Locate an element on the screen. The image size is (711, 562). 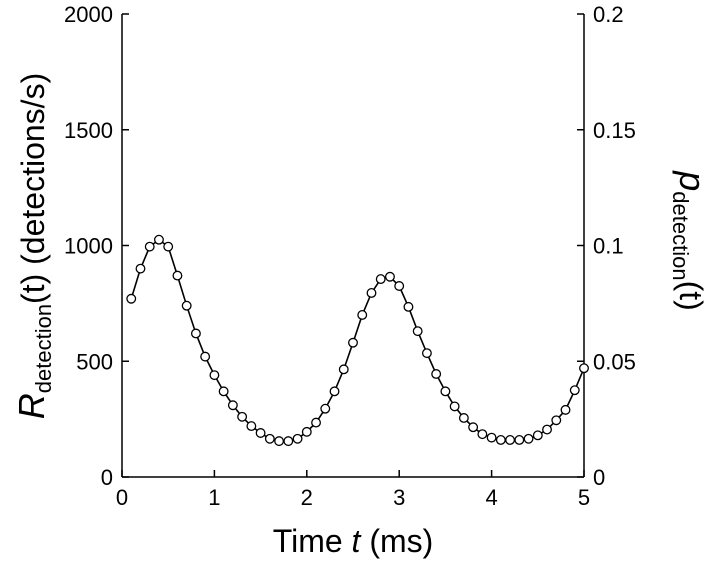
y-right-tick-label: 0.2 is located at coordinates (608, 14).